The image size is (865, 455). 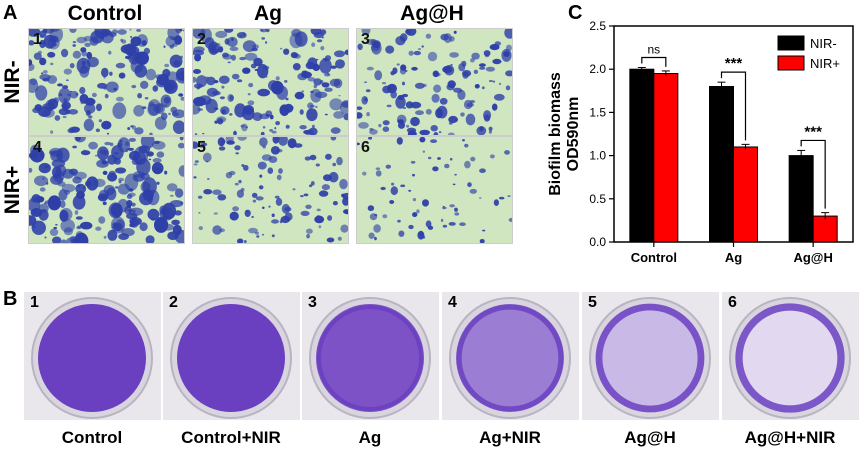 What do you see at coordinates (365, 39) in the screenshot?
I see `micrograph-number: 3` at bounding box center [365, 39].